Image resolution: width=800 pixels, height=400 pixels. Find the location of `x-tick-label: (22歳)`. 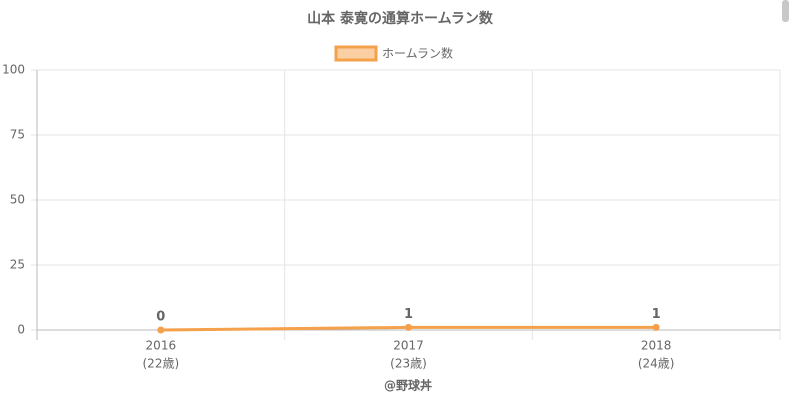

x-tick-label: (22歳) is located at coordinates (161, 364).